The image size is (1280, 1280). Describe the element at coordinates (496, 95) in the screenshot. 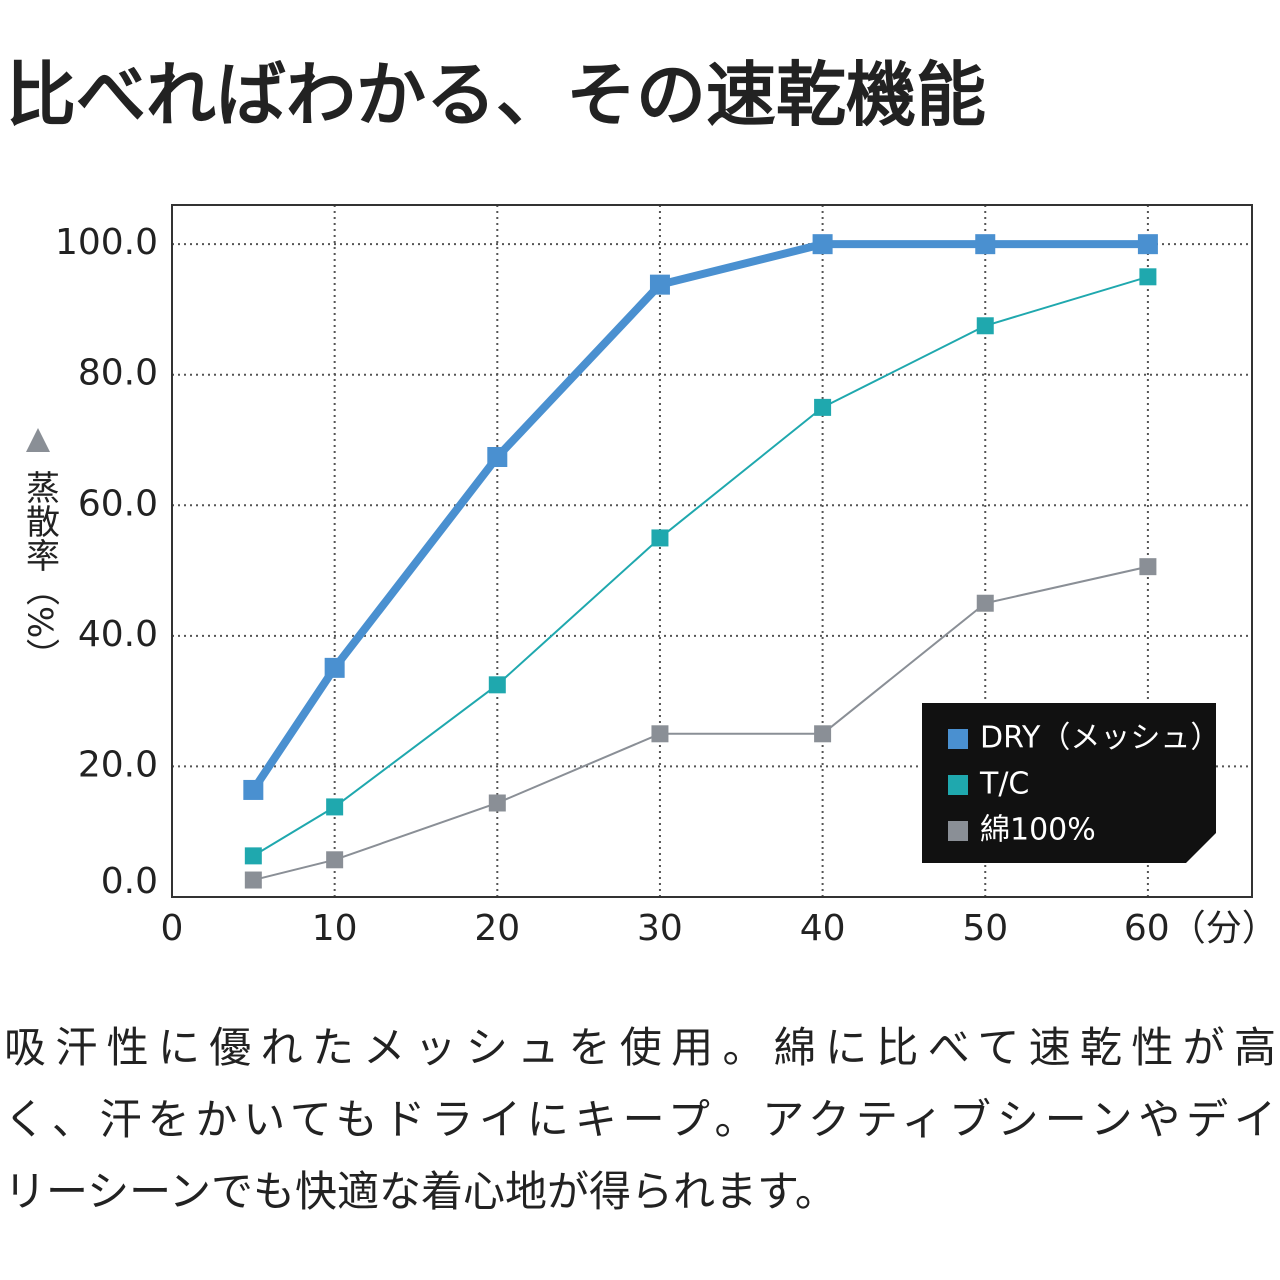

I see `chart-title: 比べればわかる、その速乾機能` at that location.